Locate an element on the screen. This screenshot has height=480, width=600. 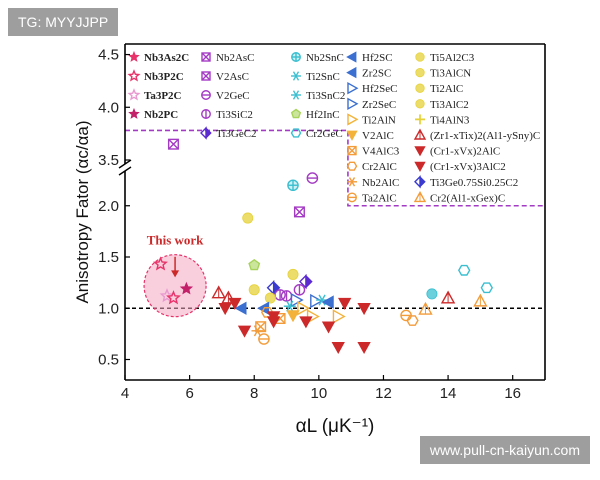
legend-label: Hf2SeC is located at coordinates (379, 89).